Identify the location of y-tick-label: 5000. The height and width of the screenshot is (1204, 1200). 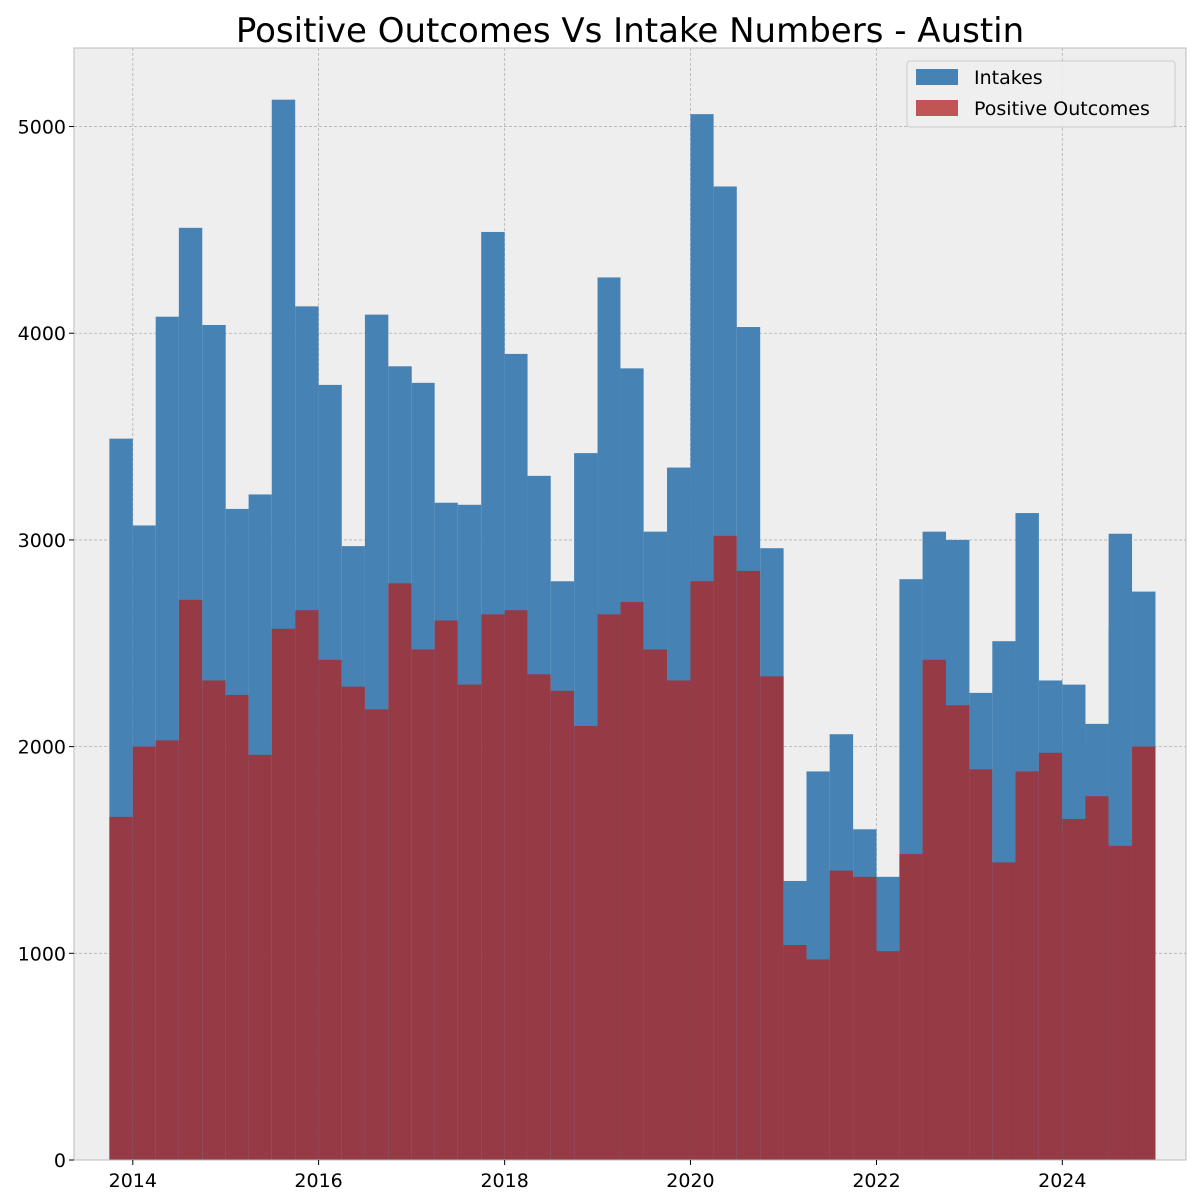
(42, 128).